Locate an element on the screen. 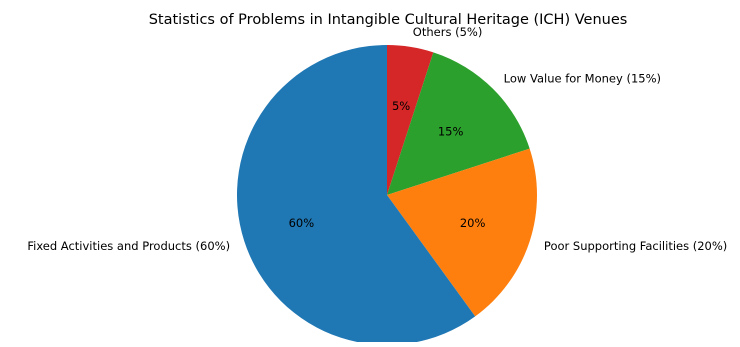  category-label-poor-supporting-facilities: Poor Supporting Facilities (20%) is located at coordinates (635, 246).